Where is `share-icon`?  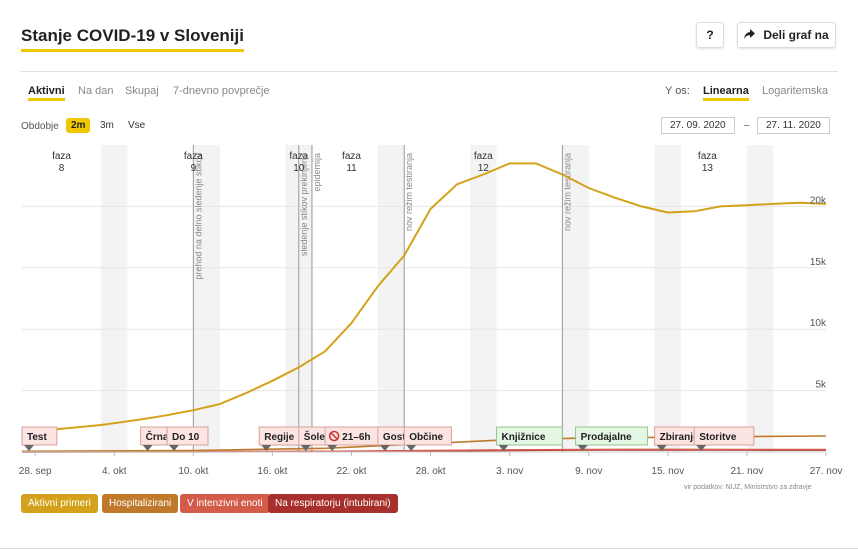
share-icon is located at coordinates (750, 35).